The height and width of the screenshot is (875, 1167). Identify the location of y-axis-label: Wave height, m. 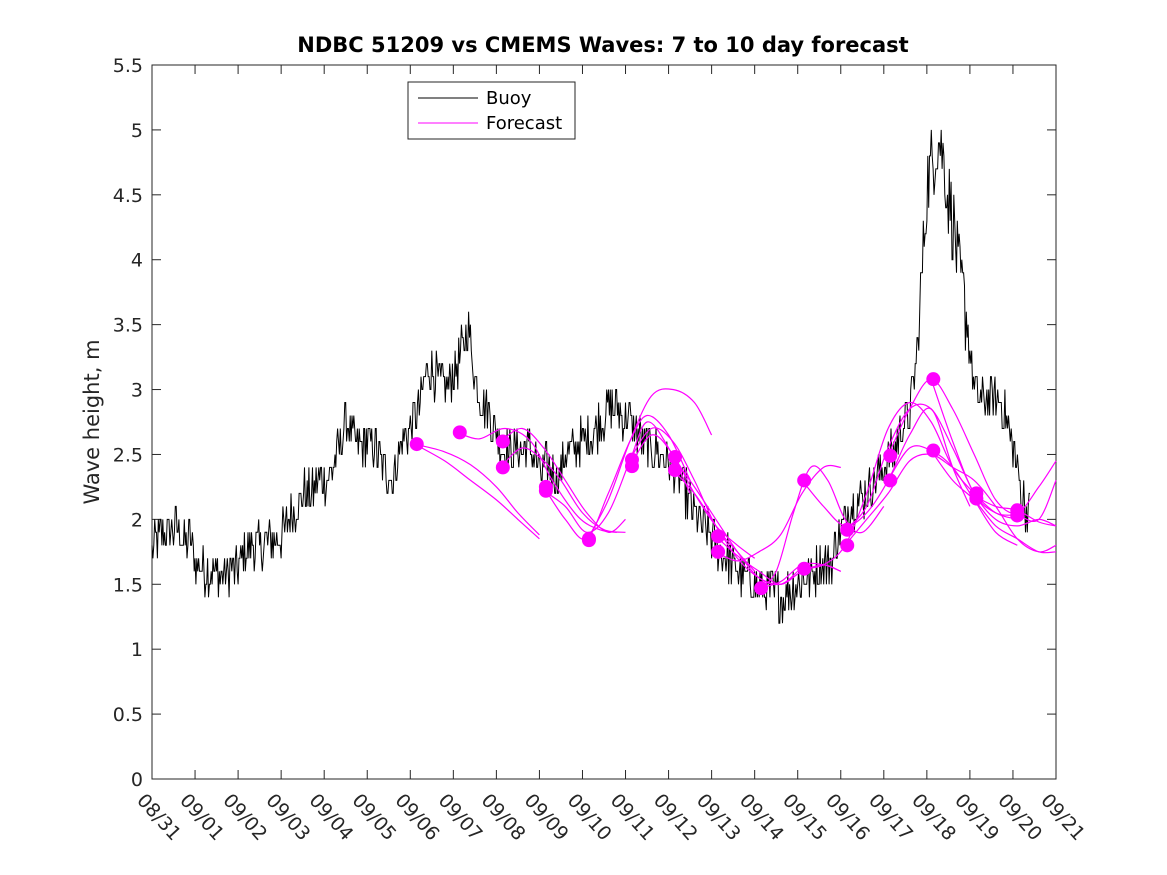
(92, 421).